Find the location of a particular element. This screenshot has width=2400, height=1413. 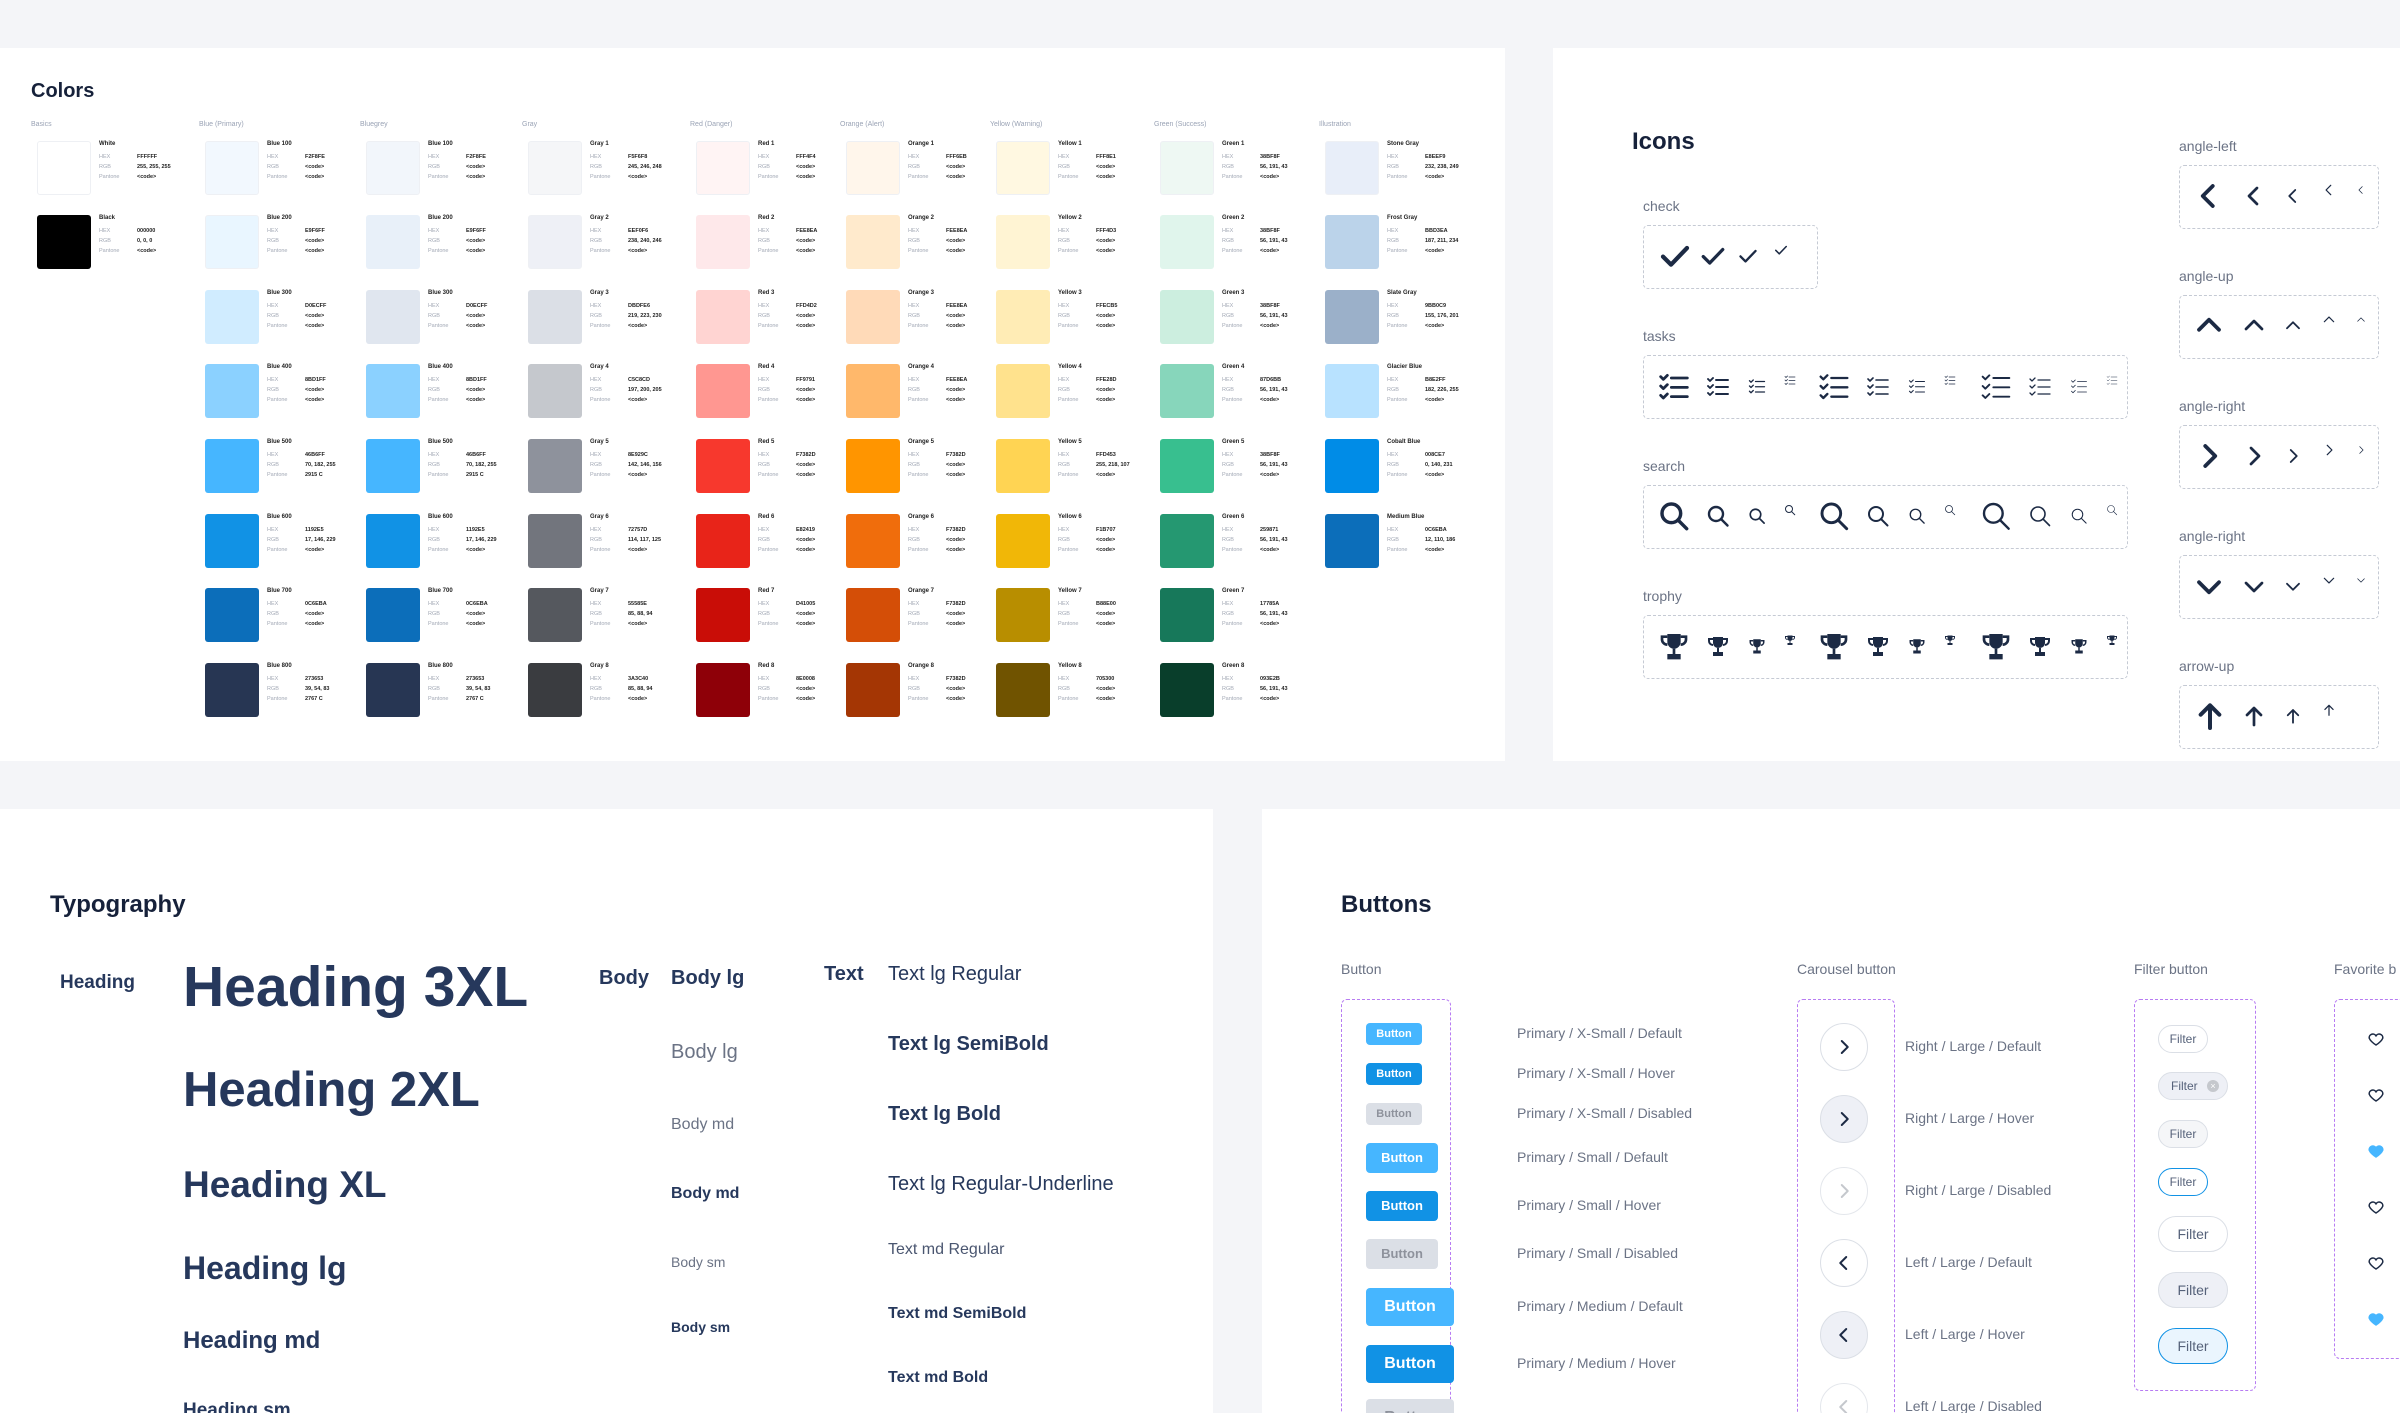

color-name: Green 6 is located at coordinates (1233, 517).